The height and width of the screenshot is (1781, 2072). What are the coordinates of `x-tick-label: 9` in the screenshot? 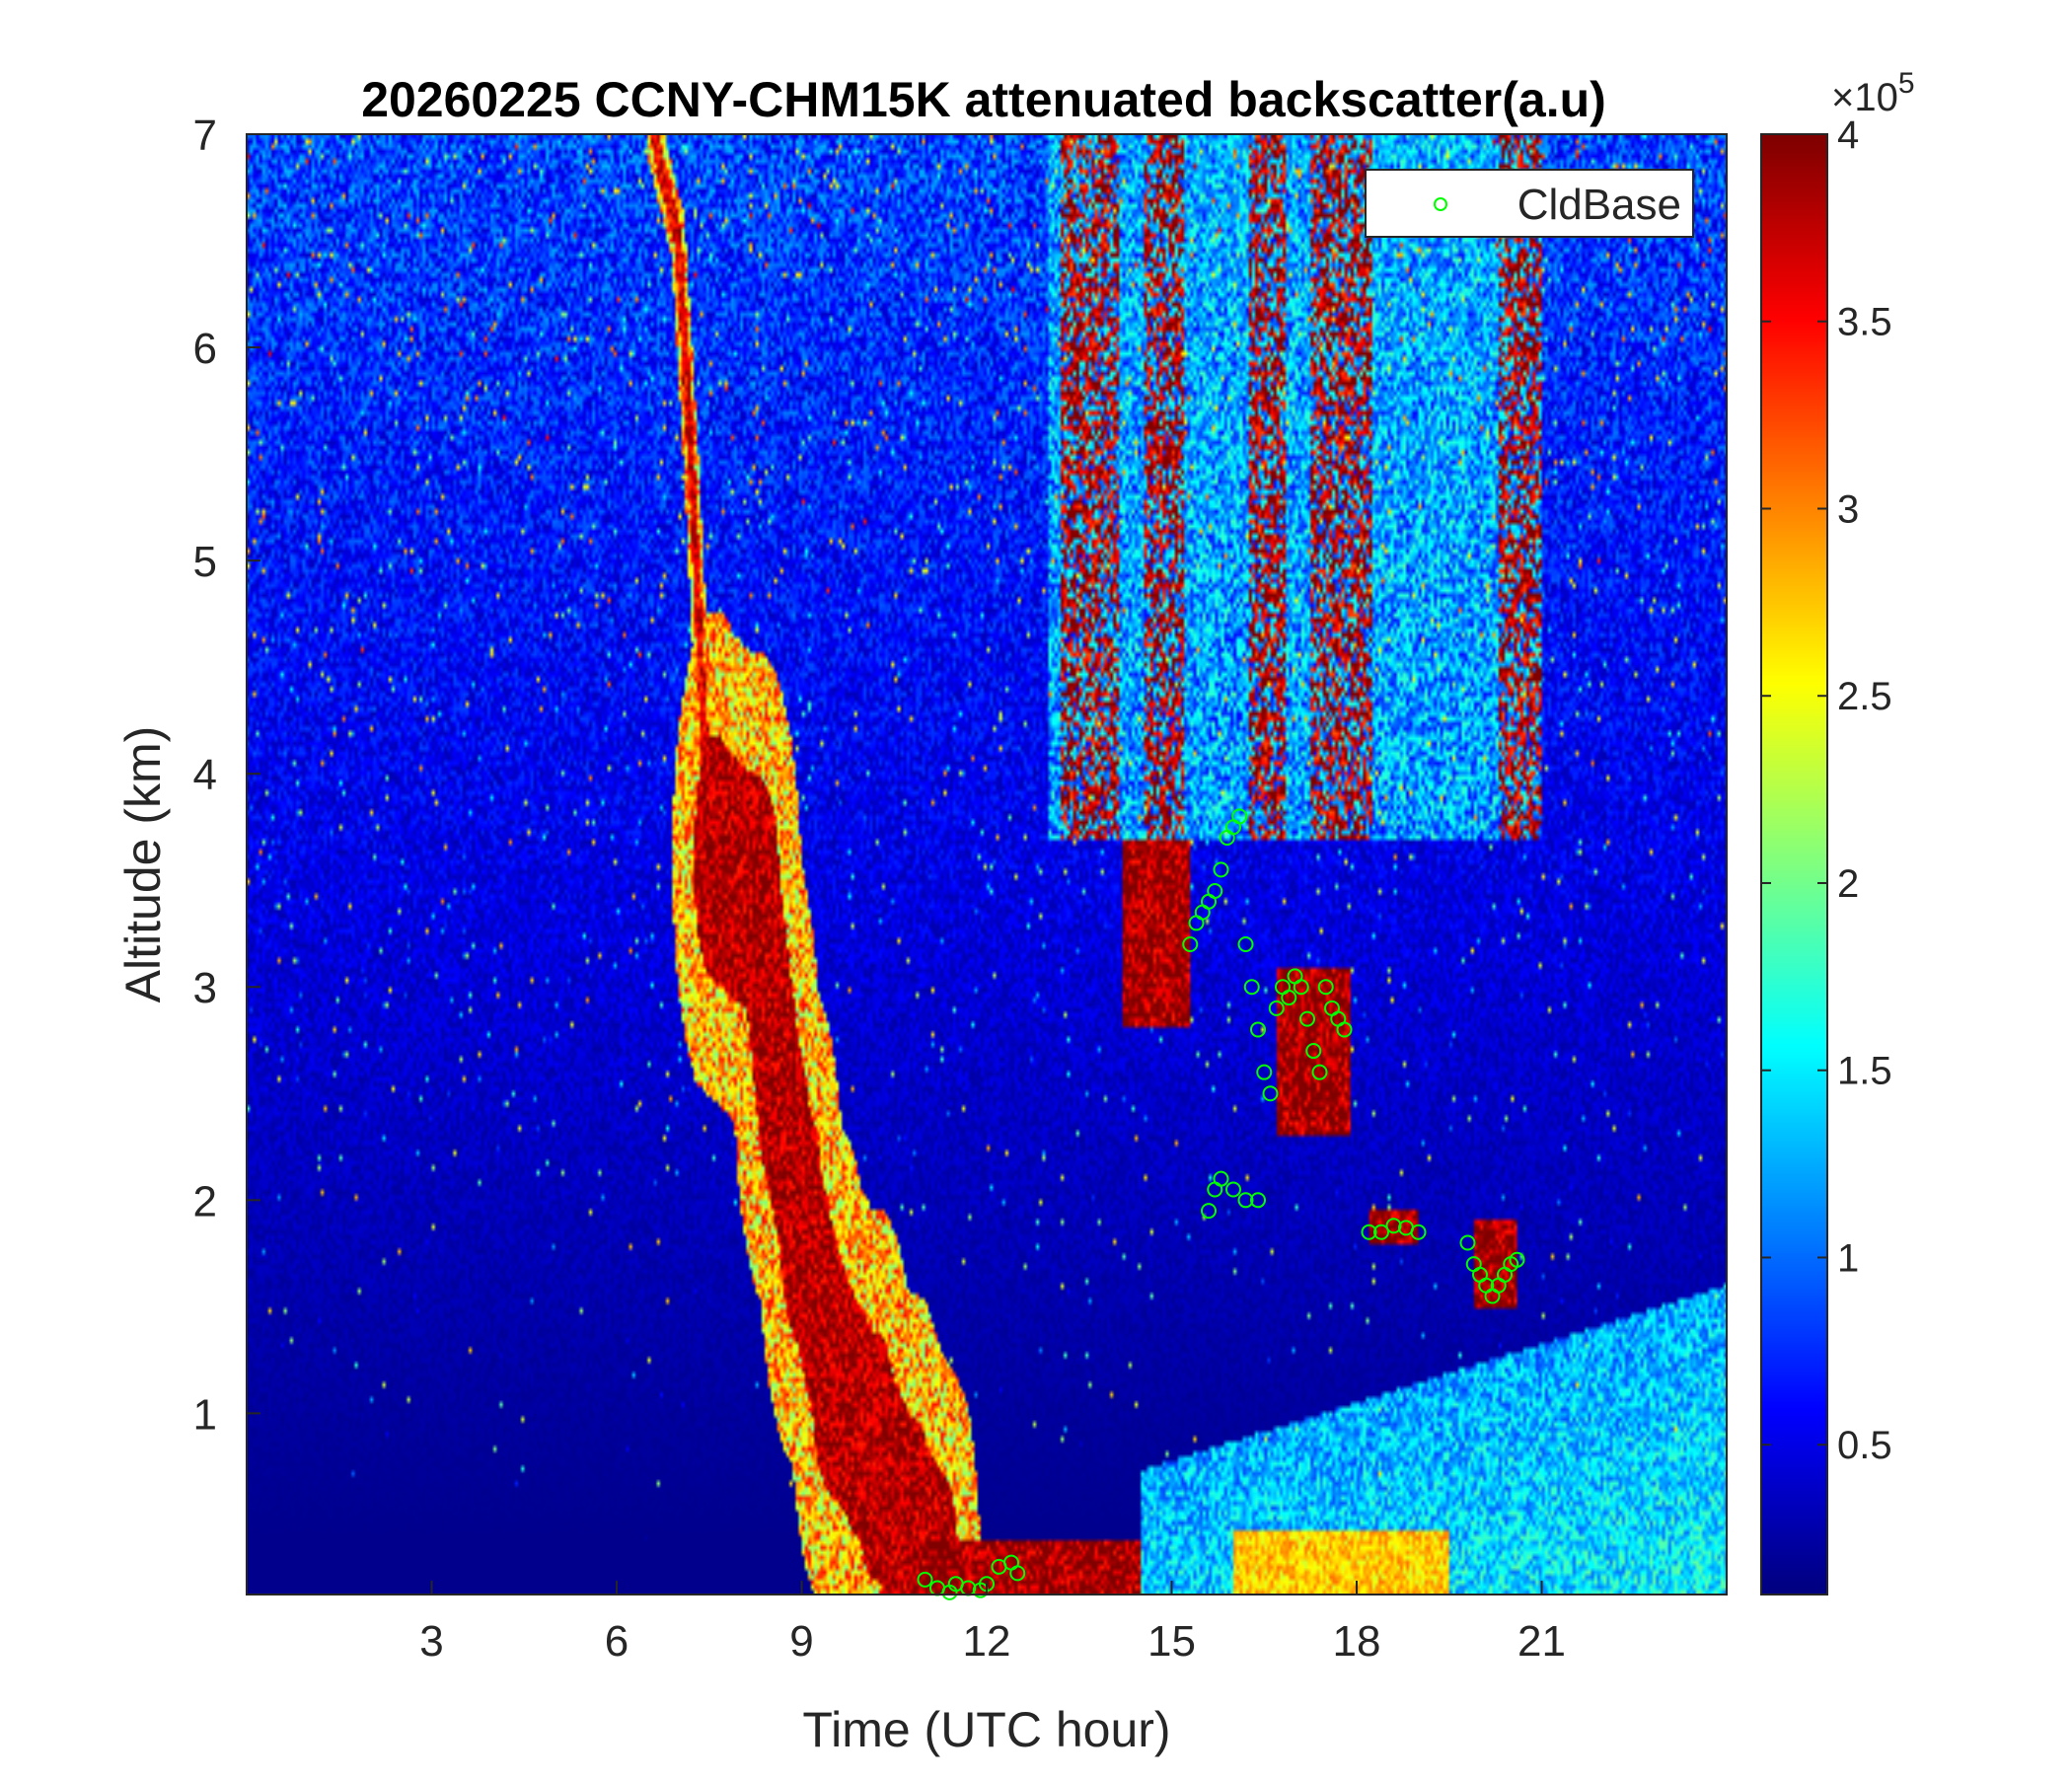 It's located at (801, 1641).